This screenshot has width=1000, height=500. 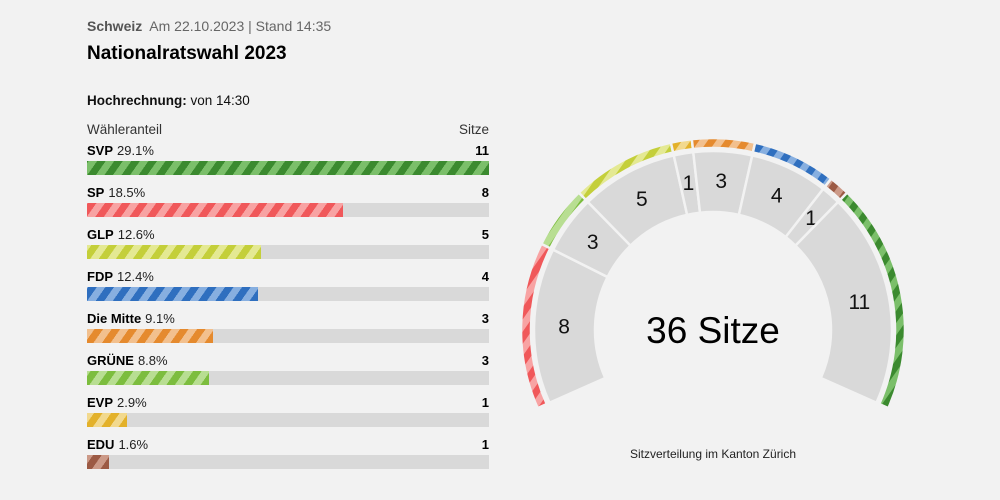 I want to click on party-name: GRÜNE, so click(x=110, y=360).